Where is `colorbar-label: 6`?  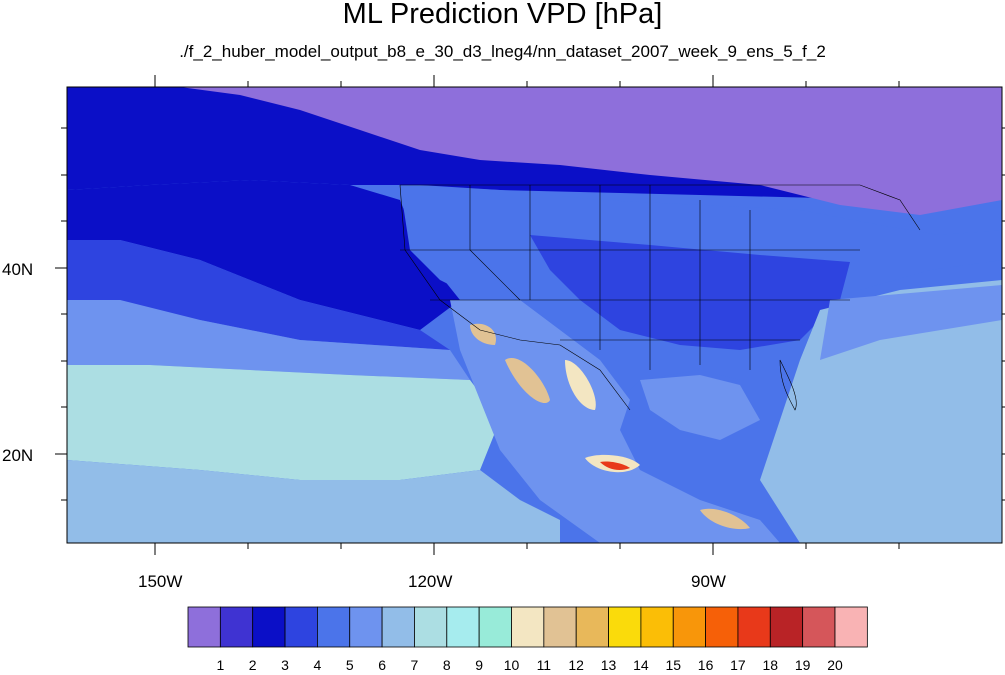
colorbar-label: 6 is located at coordinates (382, 665).